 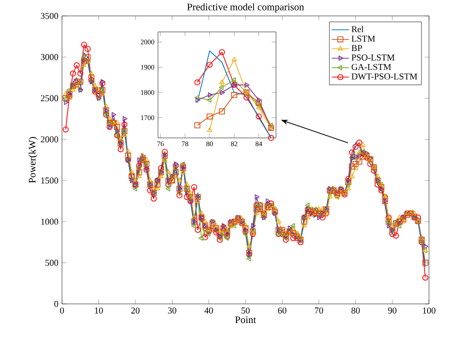 What do you see at coordinates (49, 221) in the screenshot?
I see `y-tick-label: 1000` at bounding box center [49, 221].